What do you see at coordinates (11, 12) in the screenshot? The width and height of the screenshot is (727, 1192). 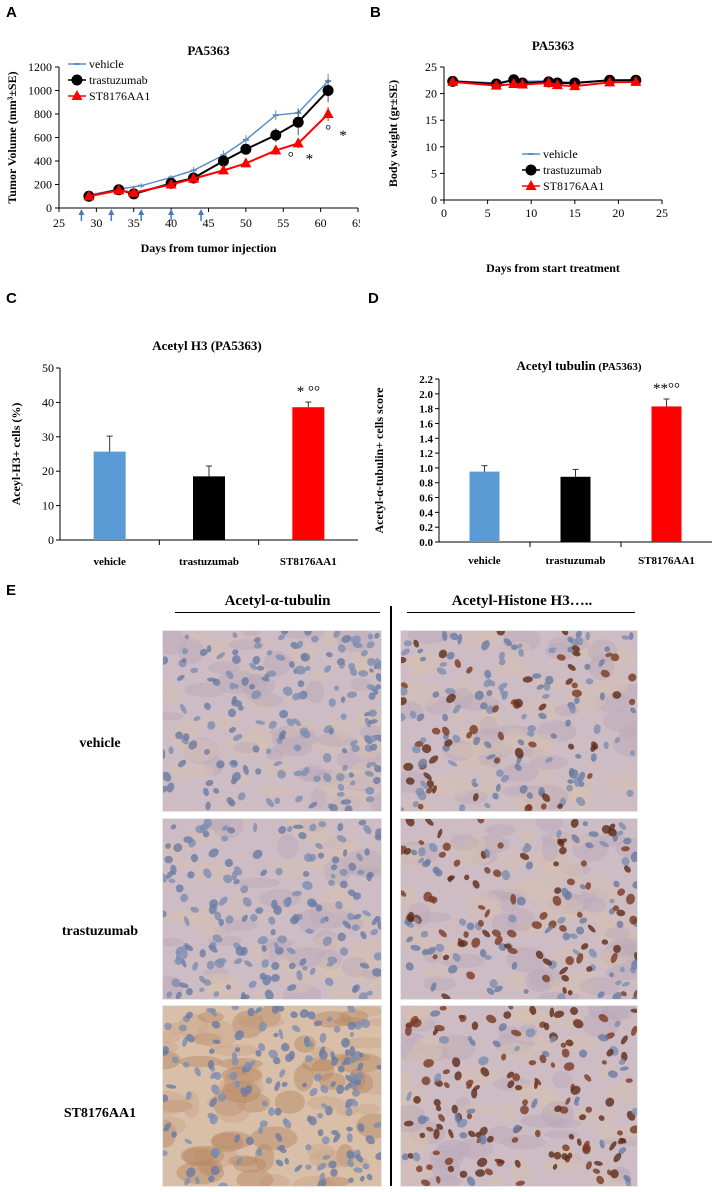 I see `panel-letter-a: A` at bounding box center [11, 12].